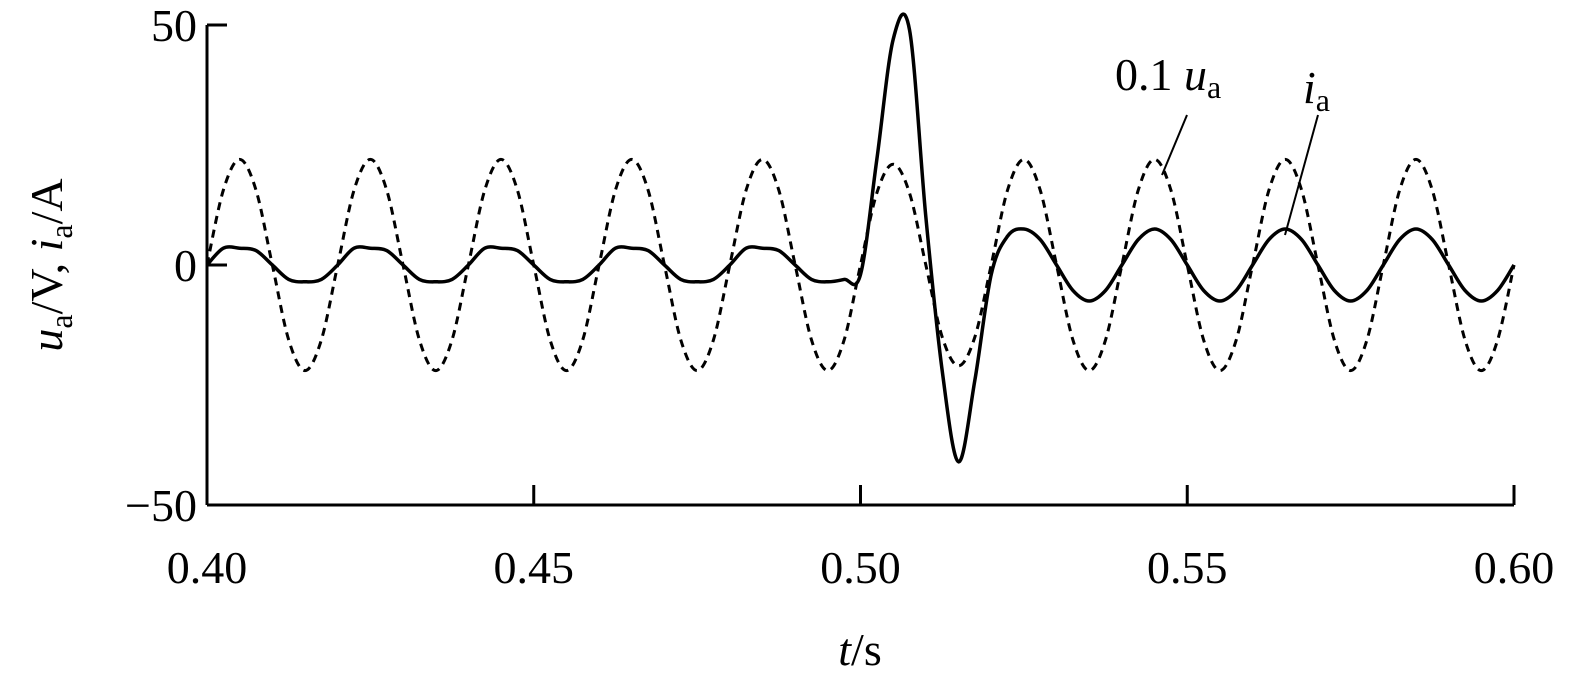 This screenshot has height=685, width=1572. I want to click on x-title-part: /s, so click(866, 649).